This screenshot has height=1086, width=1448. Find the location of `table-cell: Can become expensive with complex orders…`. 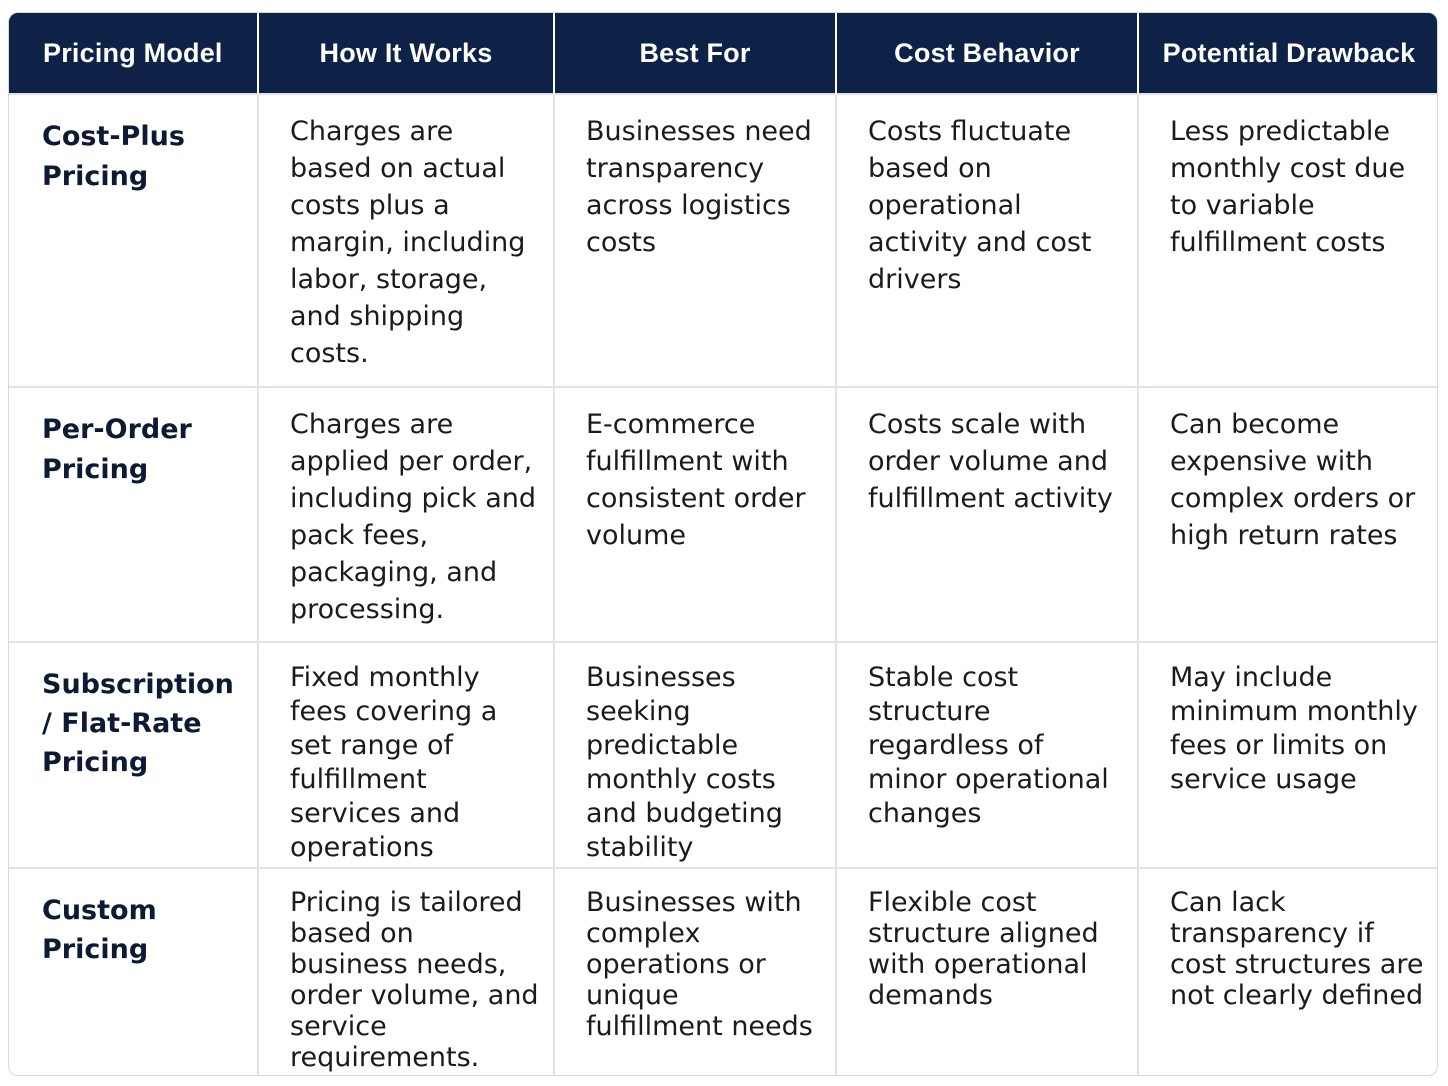

table-cell: Can become expensive with complex orders… is located at coordinates (1287, 514).